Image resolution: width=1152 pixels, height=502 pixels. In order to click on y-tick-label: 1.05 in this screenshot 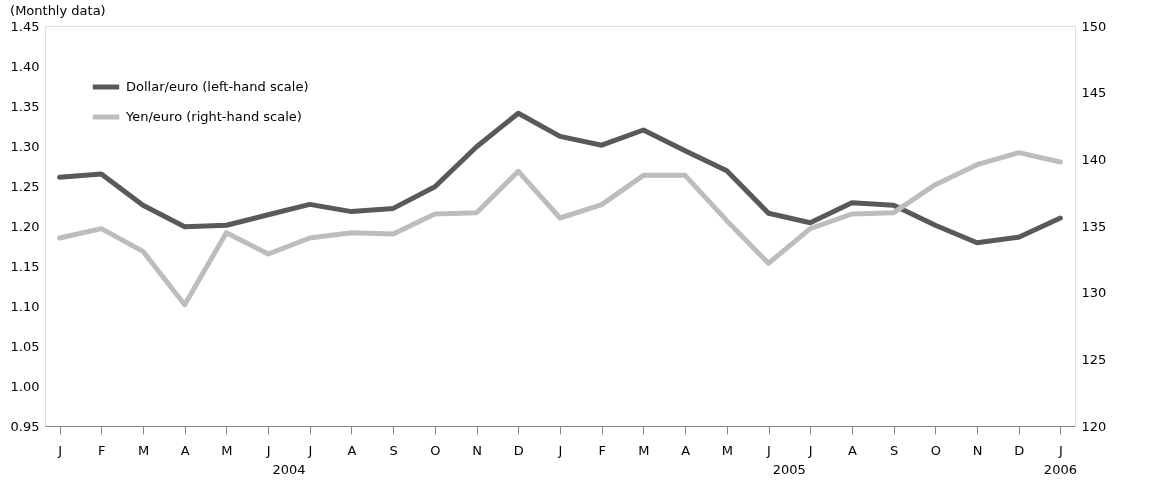, I will do `click(25, 346)`.